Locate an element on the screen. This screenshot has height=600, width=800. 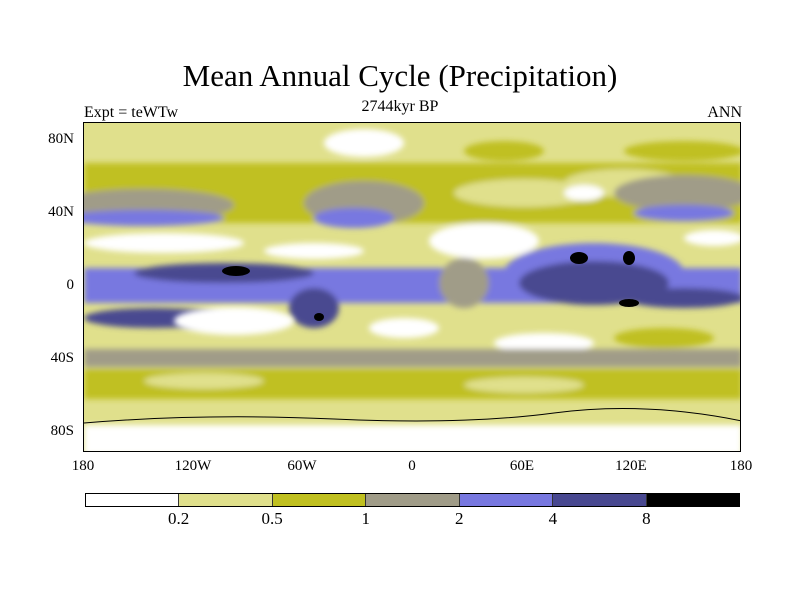
colorbar-level-label: 1 is located at coordinates (365, 518).